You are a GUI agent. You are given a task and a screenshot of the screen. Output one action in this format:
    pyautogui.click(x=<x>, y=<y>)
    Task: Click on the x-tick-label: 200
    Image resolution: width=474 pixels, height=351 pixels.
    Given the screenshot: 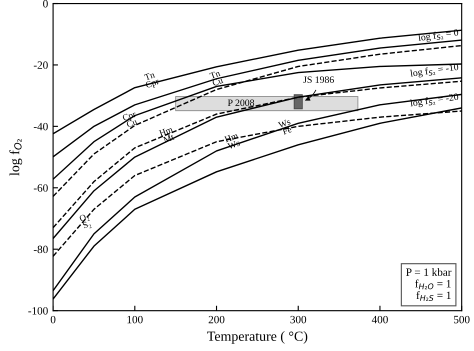 What is the action you would take?
    pyautogui.click(x=216, y=320)
    